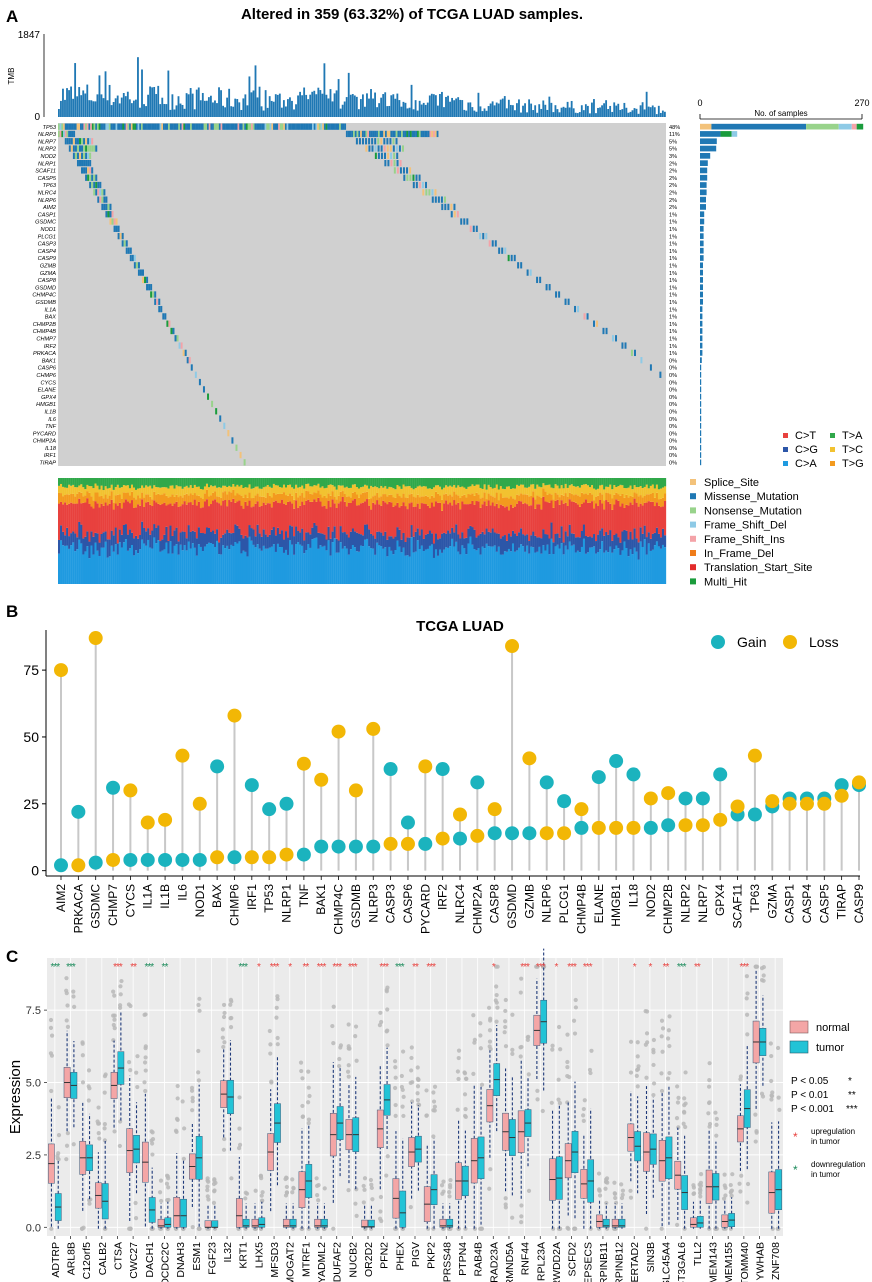 The width and height of the screenshot is (872, 1282). What do you see at coordinates (322, 1262) in the screenshot?
I see `boxplot-x-label: MYADML2` at bounding box center [322, 1262].